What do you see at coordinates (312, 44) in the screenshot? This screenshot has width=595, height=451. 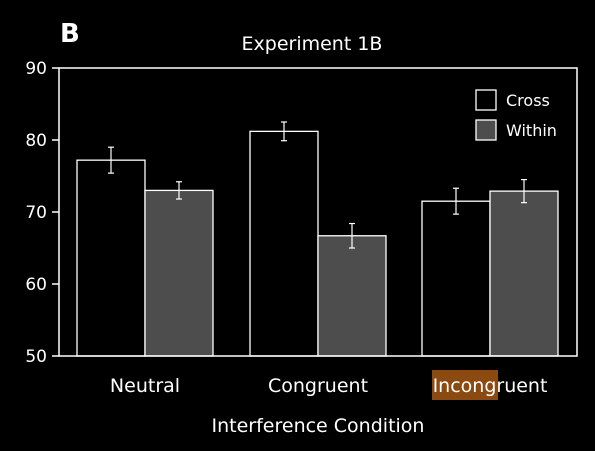 I see `chart-title: Experiment 1B` at bounding box center [312, 44].